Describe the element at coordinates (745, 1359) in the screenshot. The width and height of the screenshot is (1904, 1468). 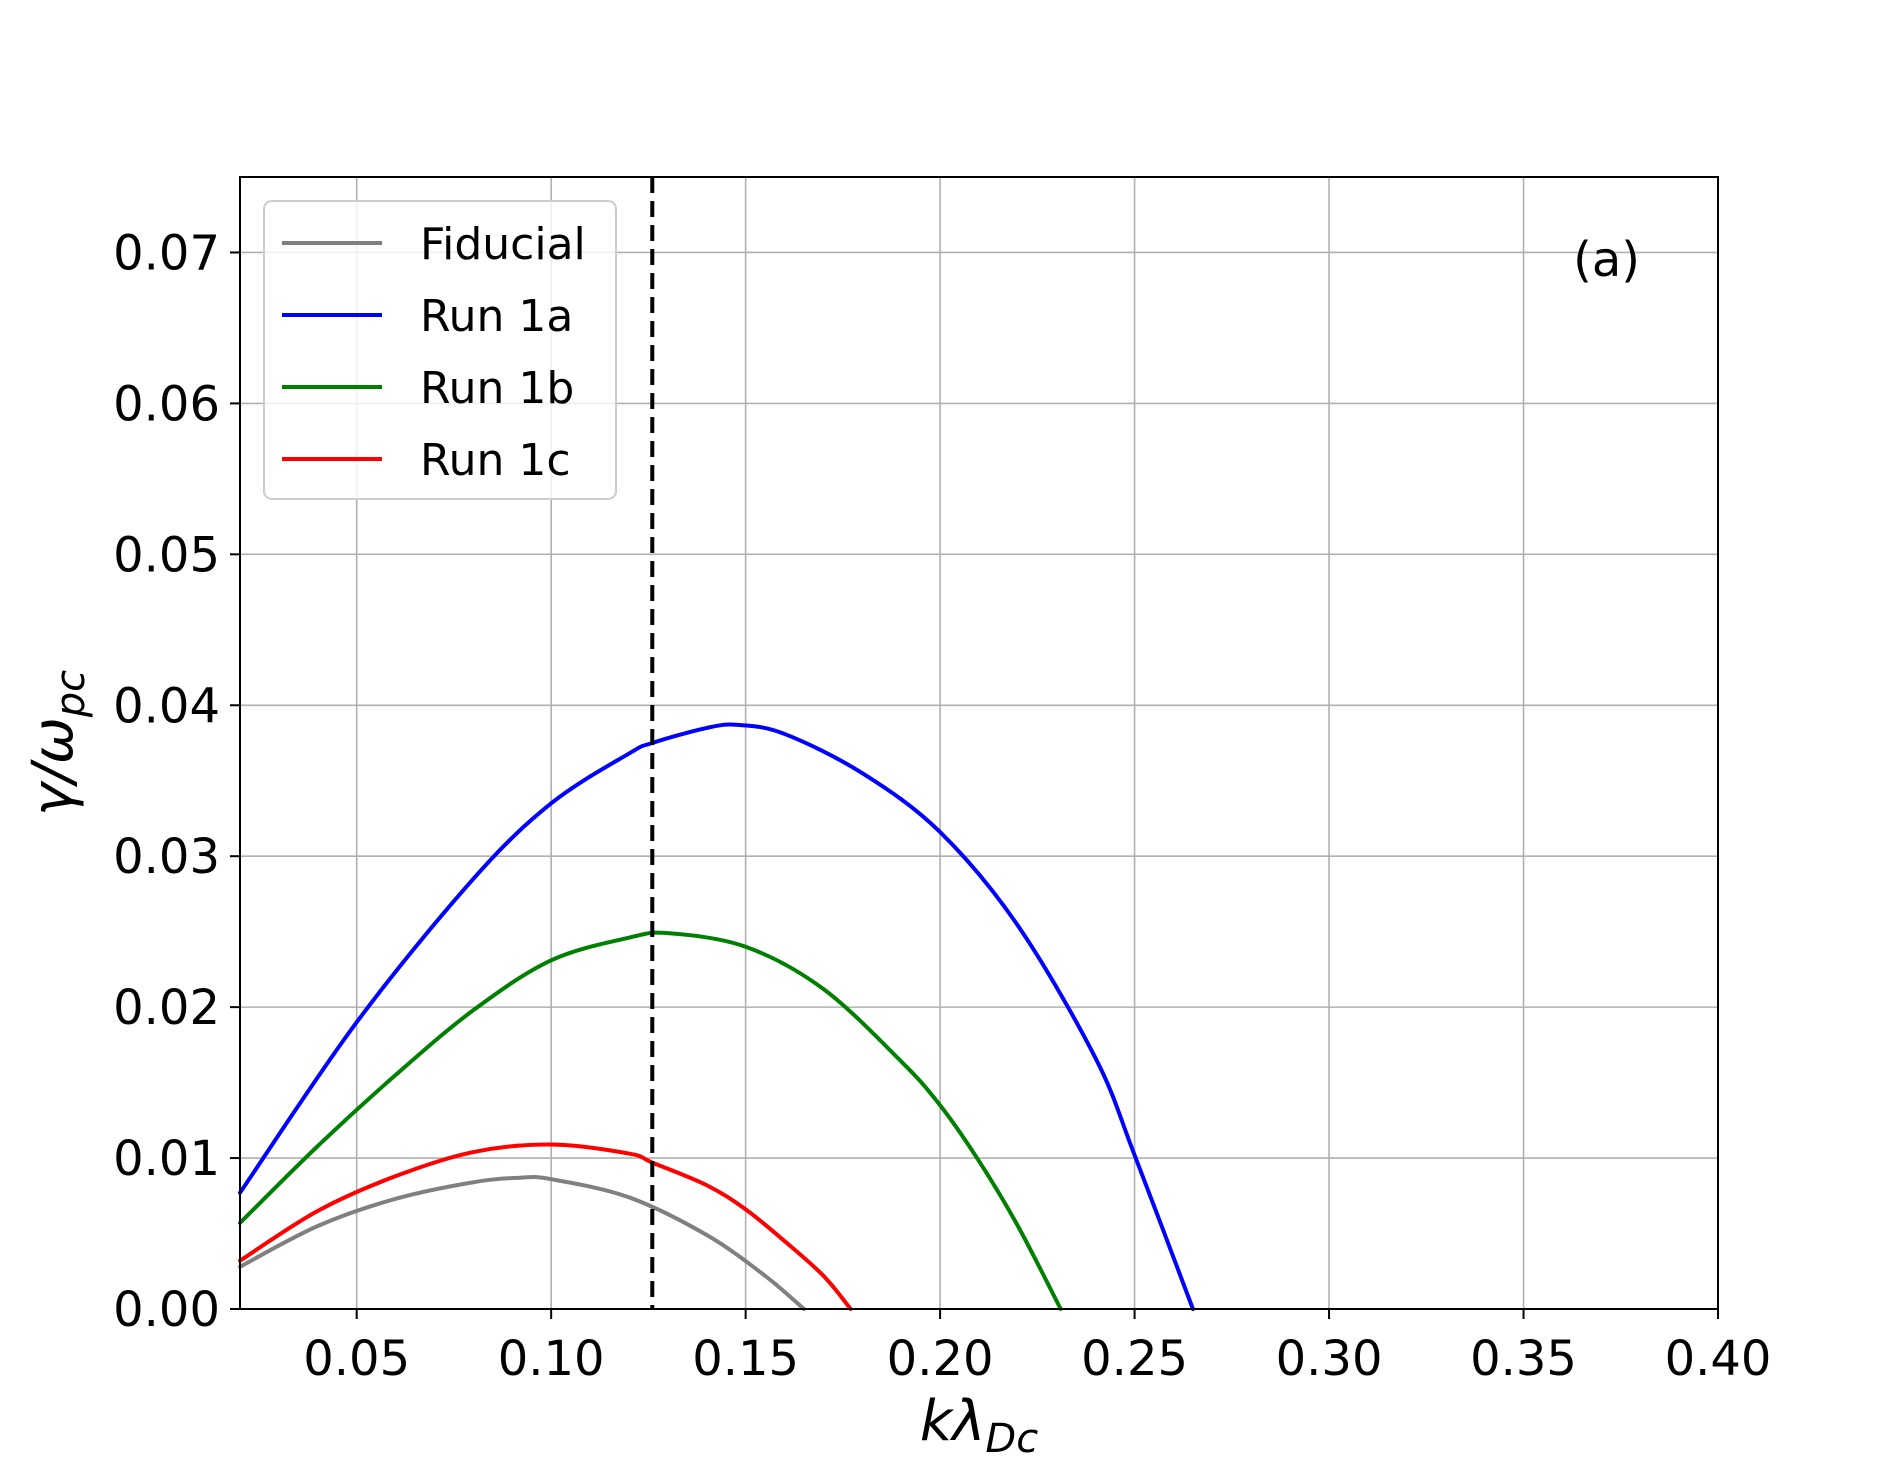
I see `x-tick-label: 0.15` at that location.